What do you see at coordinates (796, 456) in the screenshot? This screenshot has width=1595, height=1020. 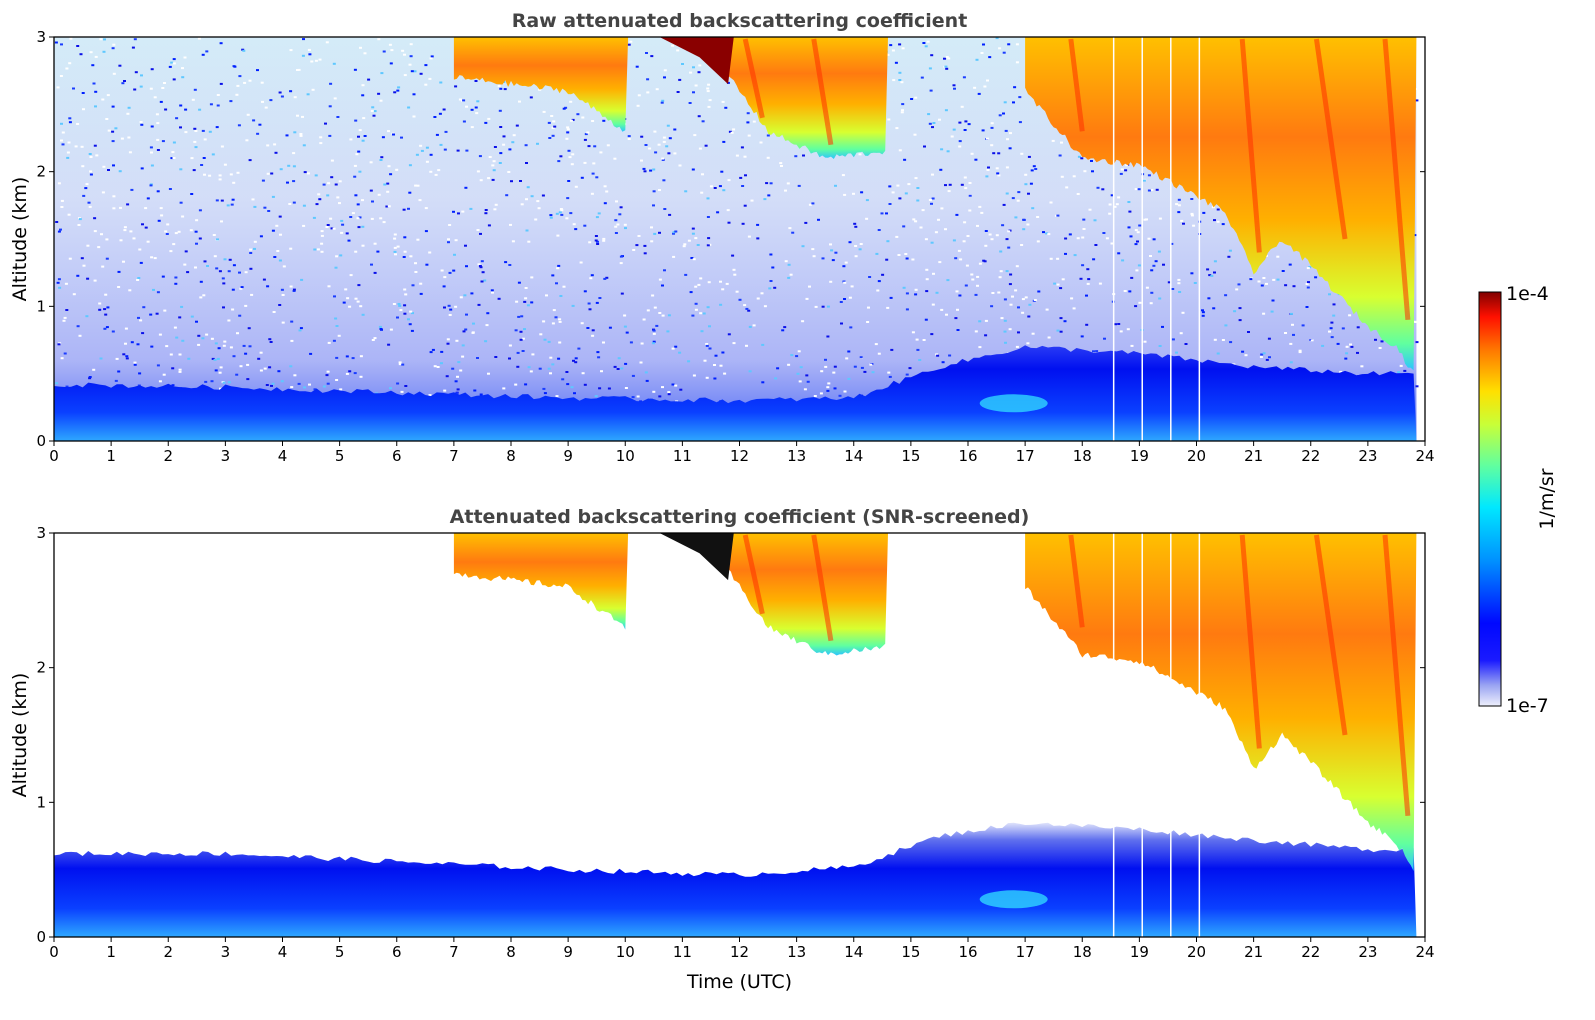 I see `x-tick-label: 13` at bounding box center [796, 456].